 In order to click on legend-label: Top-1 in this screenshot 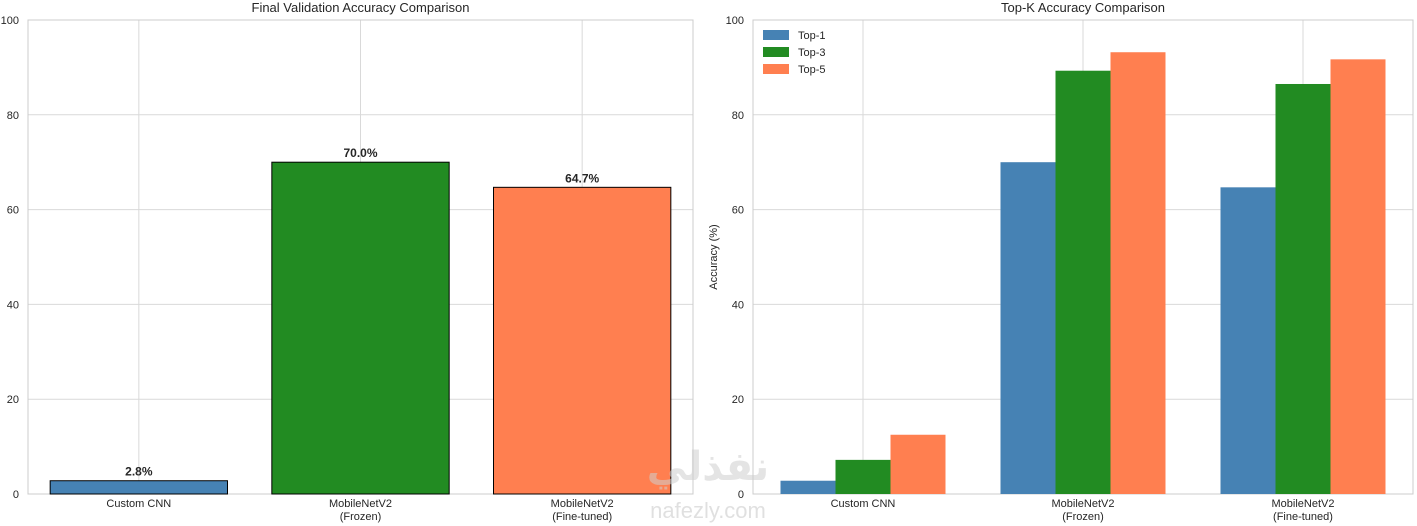, I will do `click(812, 36)`.